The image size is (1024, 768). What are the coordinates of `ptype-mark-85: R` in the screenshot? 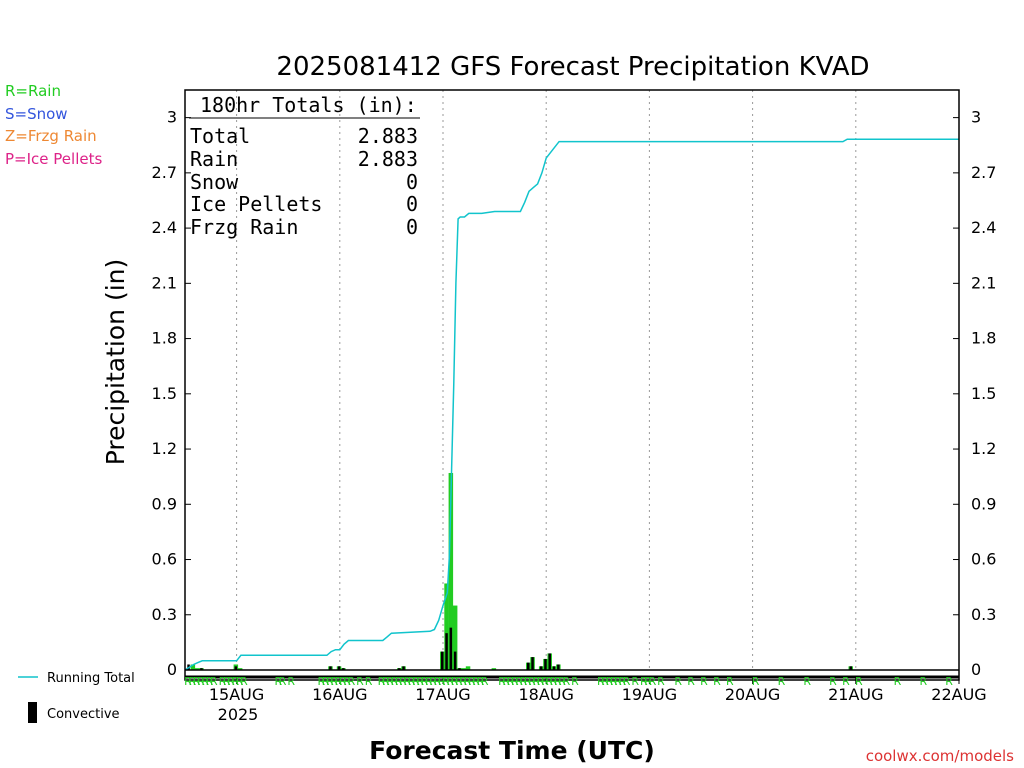 It's located at (756, 681).